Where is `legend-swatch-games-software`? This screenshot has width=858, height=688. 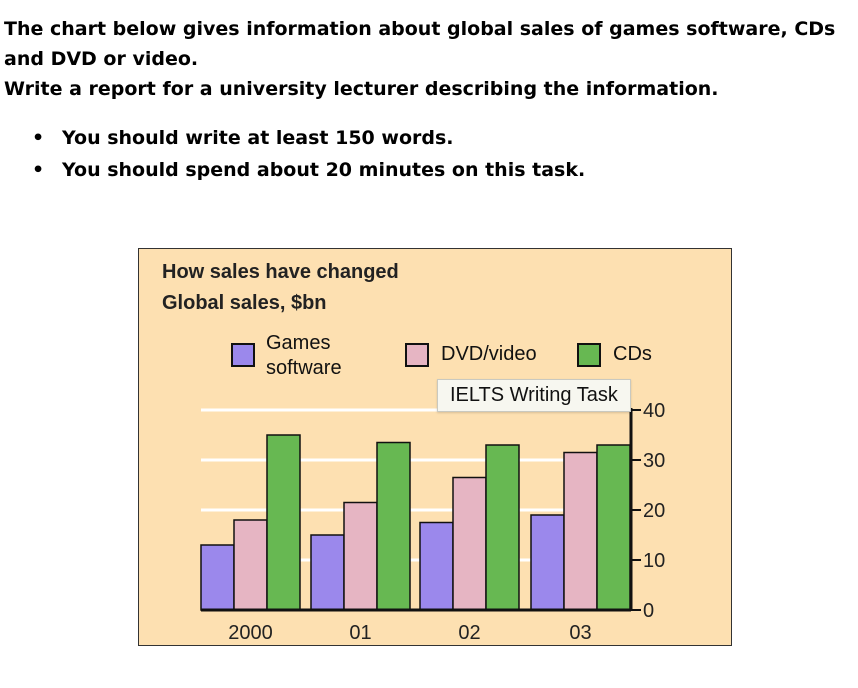 legend-swatch-games-software is located at coordinates (243, 355).